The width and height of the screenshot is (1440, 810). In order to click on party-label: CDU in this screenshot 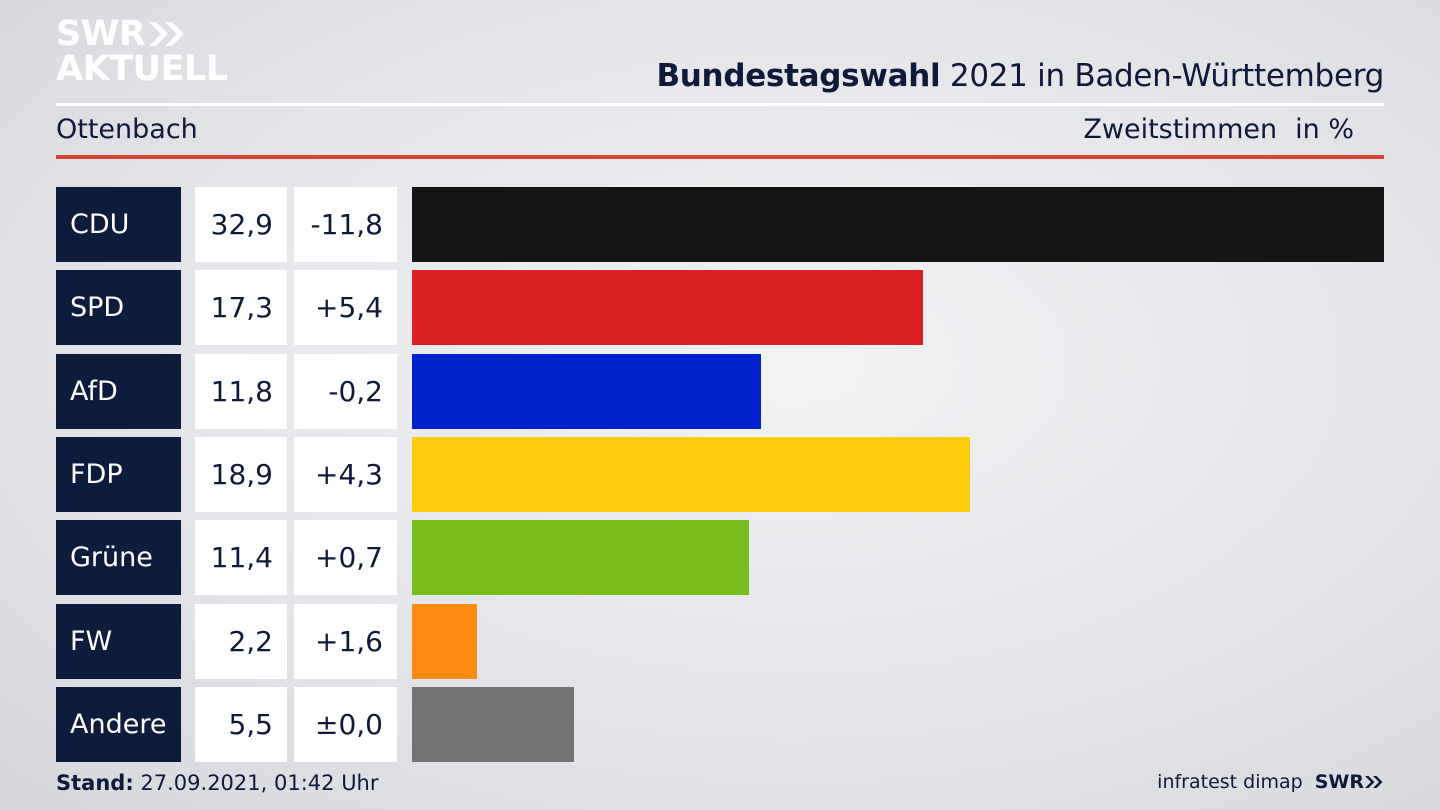, I will do `click(118, 224)`.